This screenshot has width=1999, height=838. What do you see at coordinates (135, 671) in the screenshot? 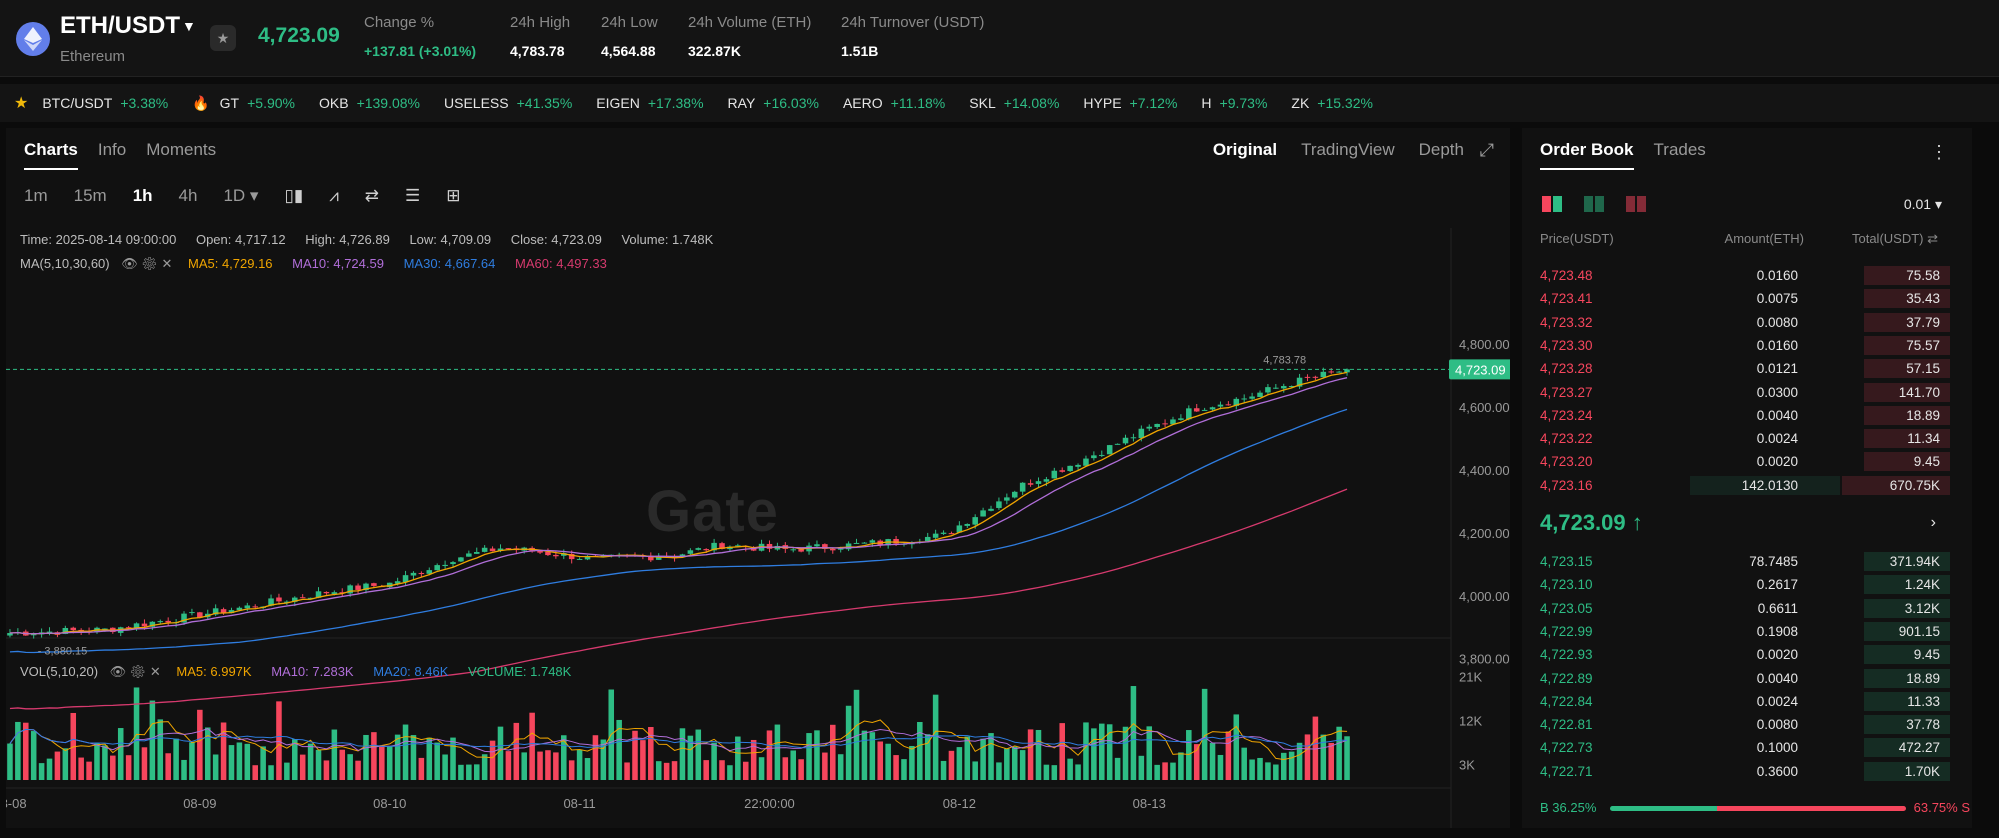
I see `vol-visibility-icons: 👁 ⚙ ✕` at bounding box center [135, 671].